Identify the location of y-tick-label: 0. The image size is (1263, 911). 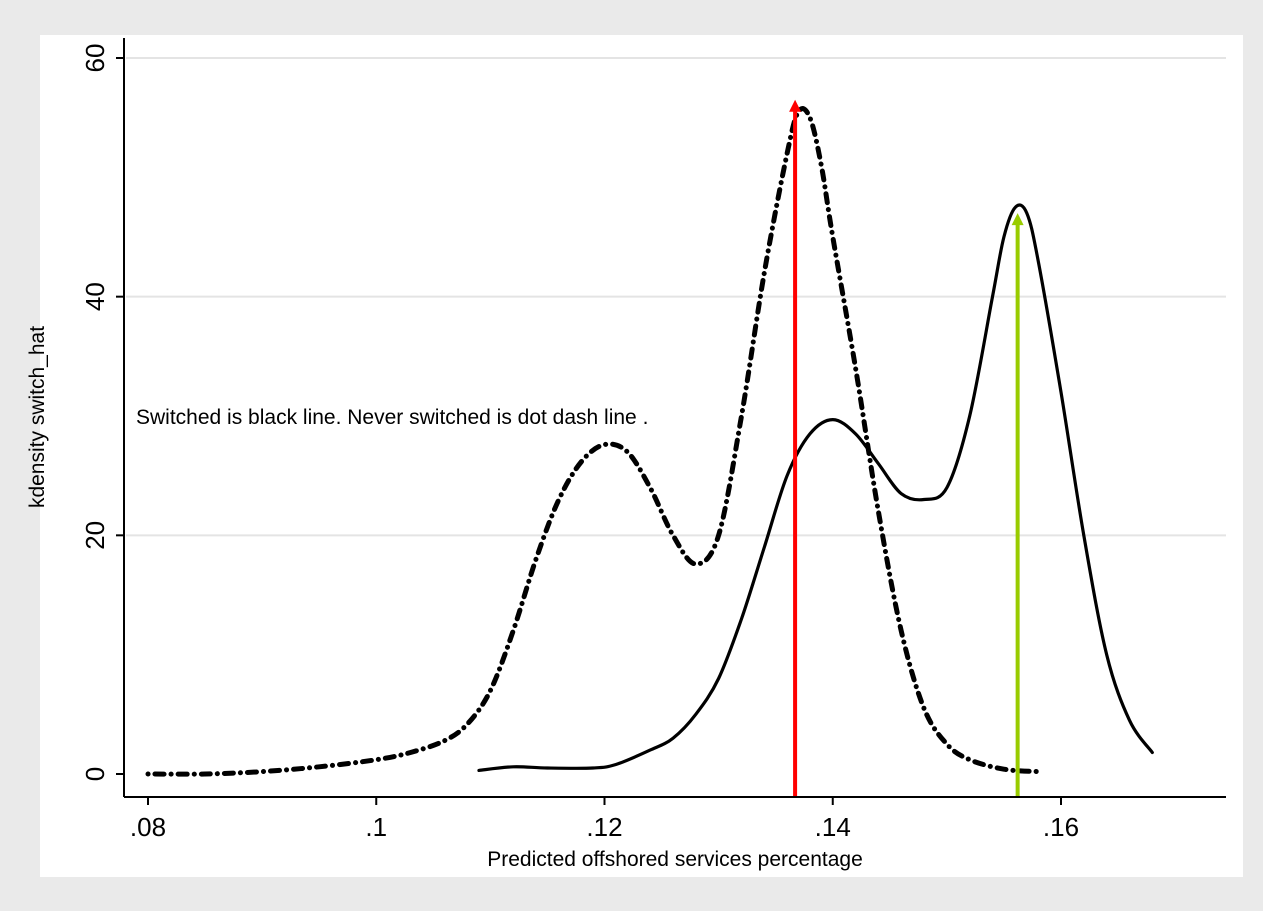
(95, 774).